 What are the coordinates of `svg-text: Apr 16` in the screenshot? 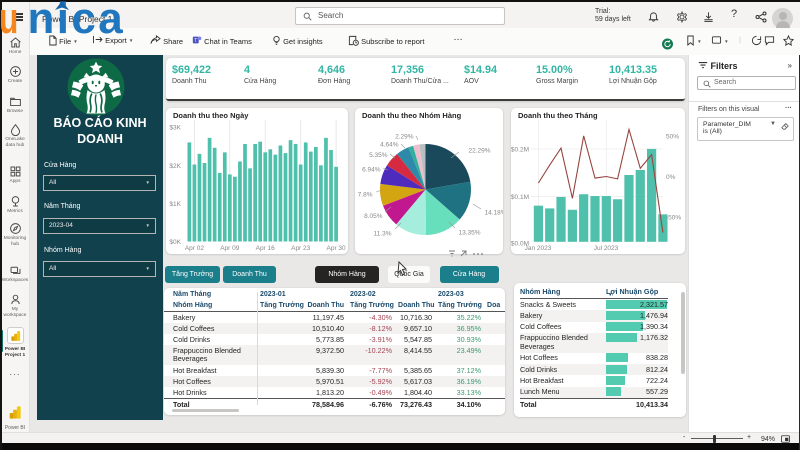 It's located at (266, 248).